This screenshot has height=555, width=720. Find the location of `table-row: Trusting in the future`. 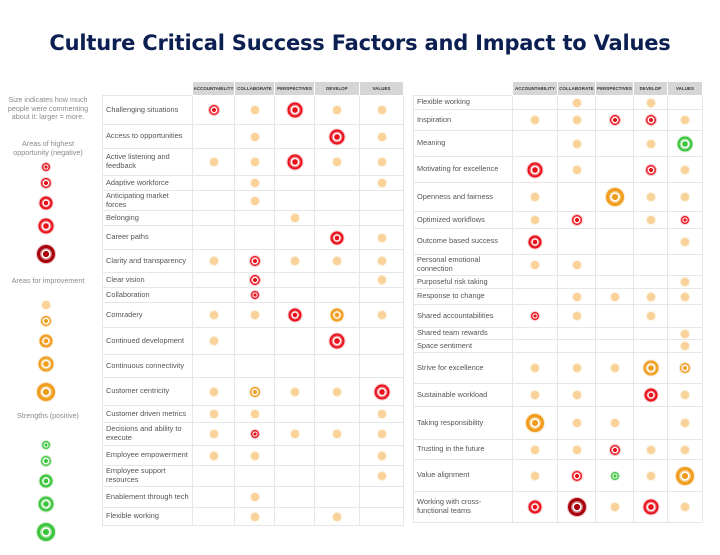

table-row: Trusting in the future is located at coordinates (558, 449).